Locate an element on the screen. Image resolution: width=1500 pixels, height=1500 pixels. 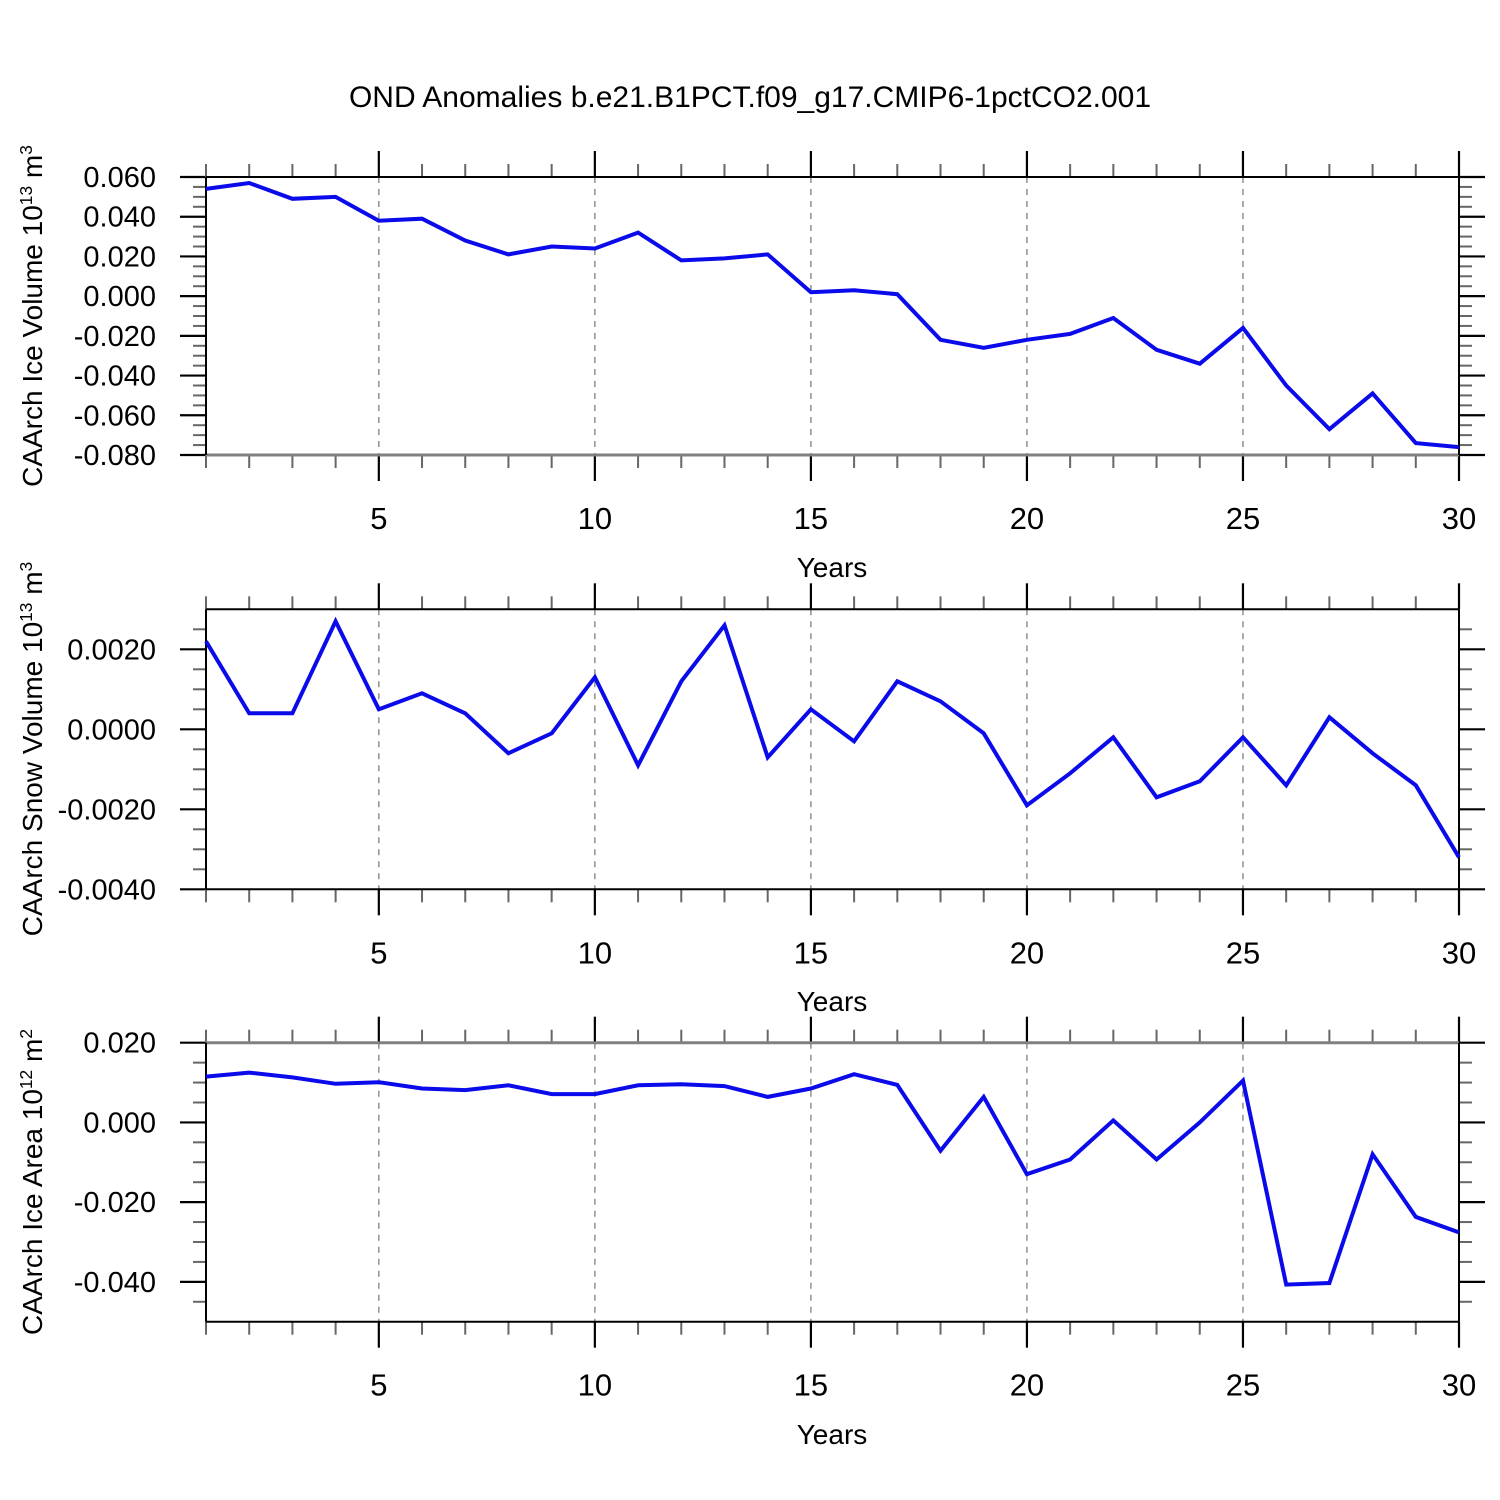
y-tick-label: 0.060 is located at coordinates (119, 178).